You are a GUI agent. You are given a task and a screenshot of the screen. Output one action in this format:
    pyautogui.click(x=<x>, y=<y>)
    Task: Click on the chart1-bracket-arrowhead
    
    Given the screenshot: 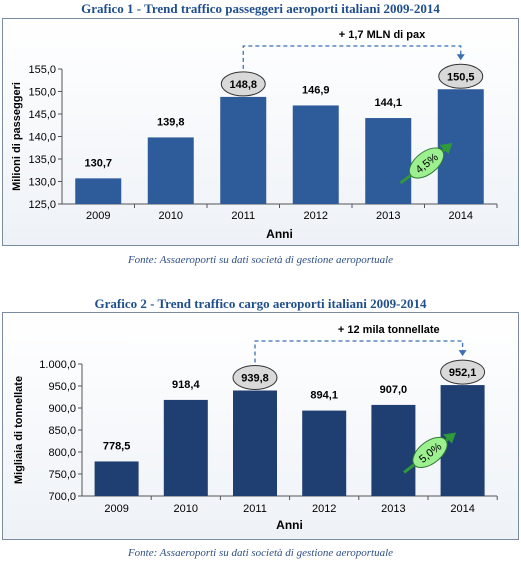 What is the action you would take?
    pyautogui.click(x=460, y=57)
    